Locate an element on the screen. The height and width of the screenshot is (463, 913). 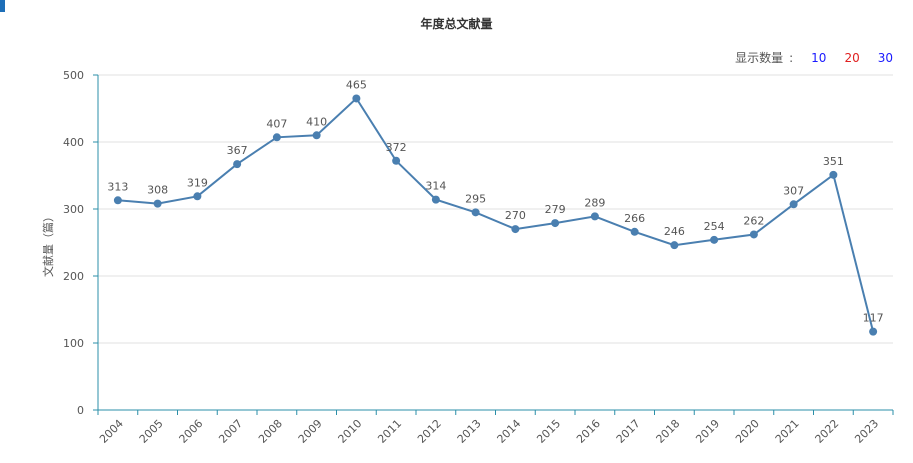
y-tick-labels: 0 100 200 300 400 500 is located at coordinates (73, 243).